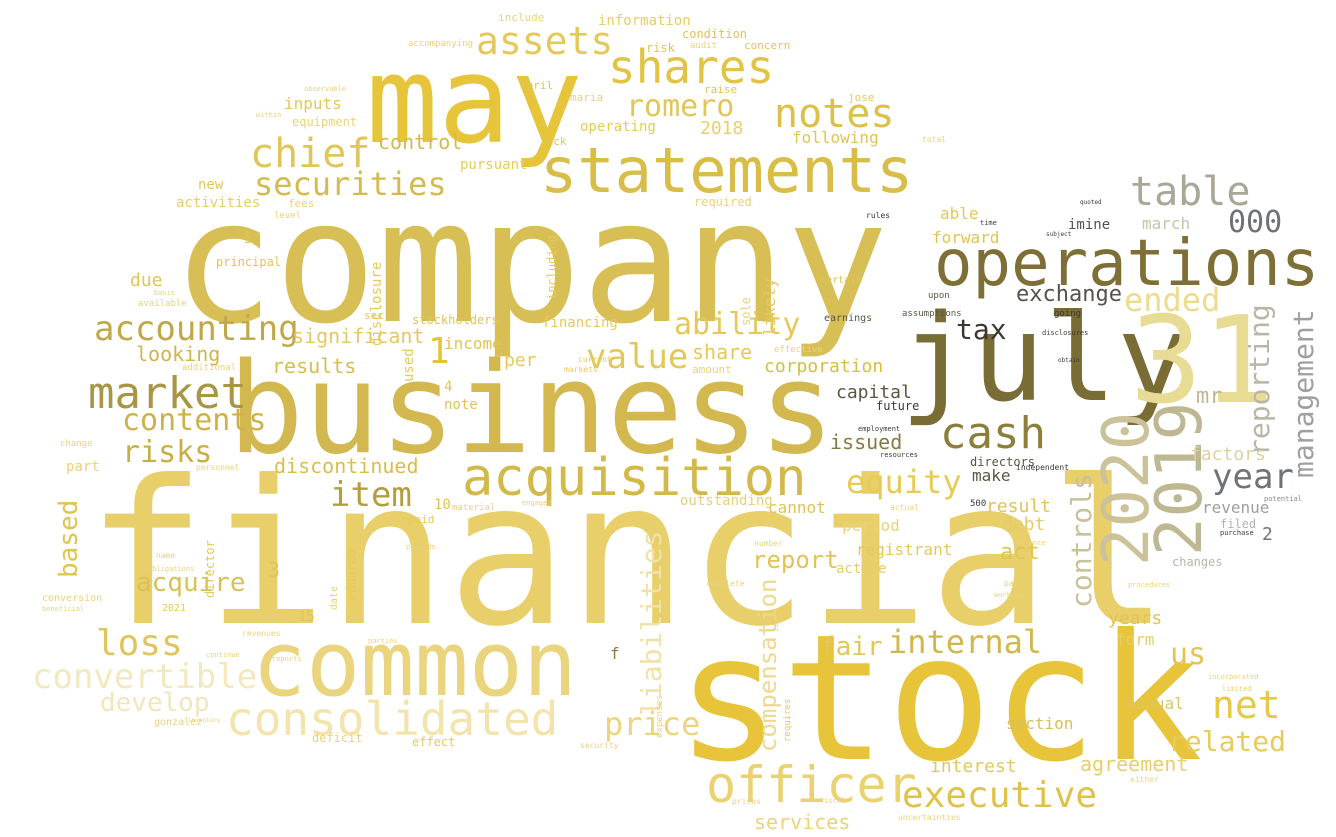 The width and height of the screenshot is (1336, 837). What do you see at coordinates (848, 318) in the screenshot?
I see `word-earnings: earnings` at bounding box center [848, 318].